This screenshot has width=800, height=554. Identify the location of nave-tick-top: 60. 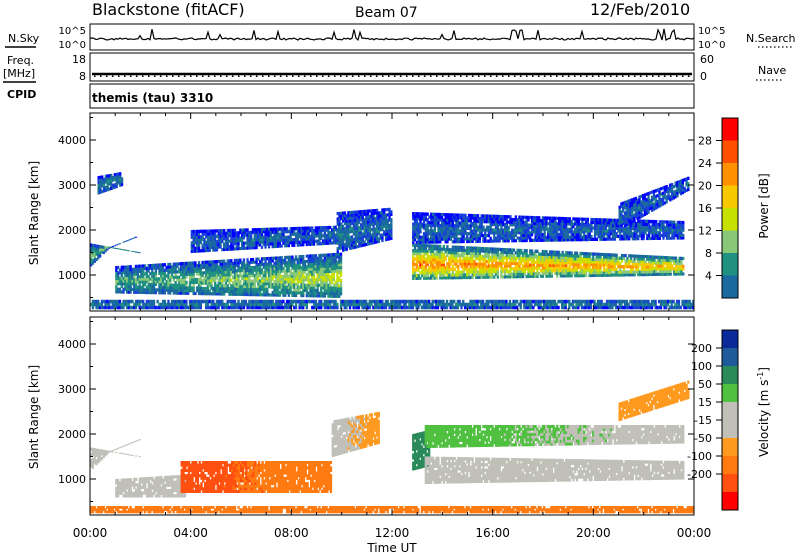
(707, 59).